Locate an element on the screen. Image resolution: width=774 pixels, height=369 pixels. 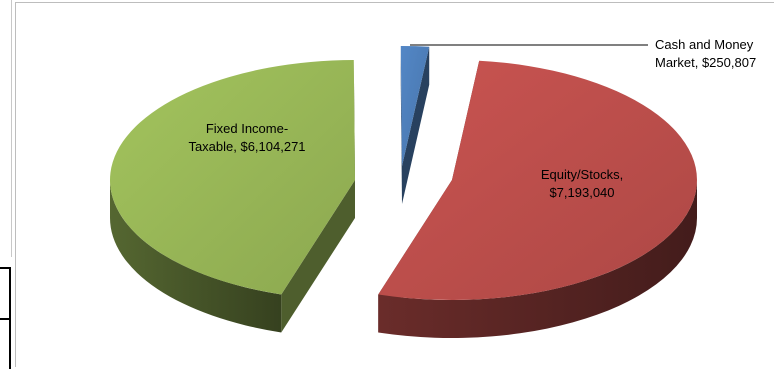
slice-label-line1: Cash and Money is located at coordinates (704, 44).